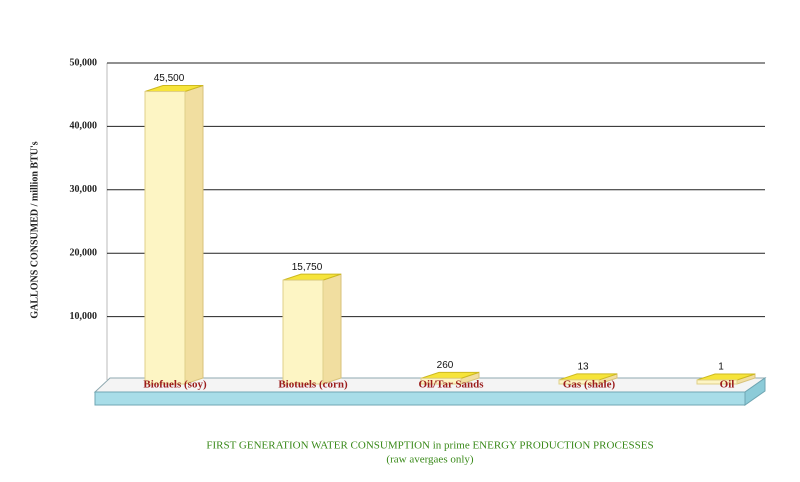 The image size is (800, 482). I want to click on value-label: 15,750, so click(307, 267).